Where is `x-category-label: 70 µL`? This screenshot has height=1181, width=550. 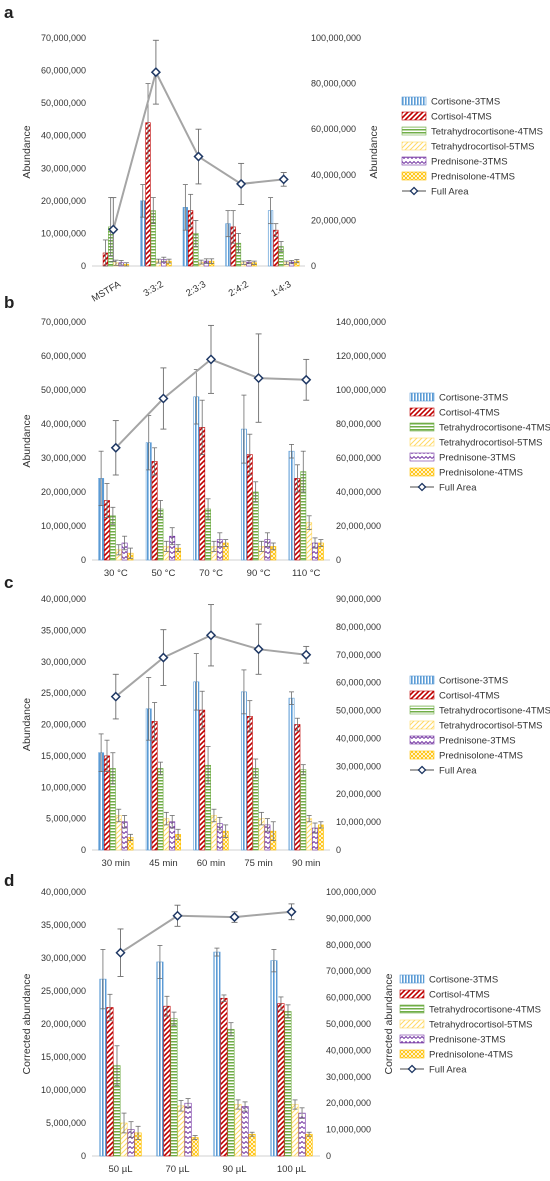
x-category-label: 70 µL is located at coordinates (178, 1169).